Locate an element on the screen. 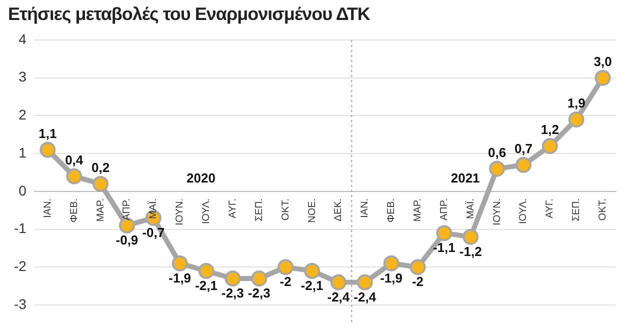 This screenshot has width=638, height=335. x-tick-label: ΔΕΚ. is located at coordinates (338, 210).